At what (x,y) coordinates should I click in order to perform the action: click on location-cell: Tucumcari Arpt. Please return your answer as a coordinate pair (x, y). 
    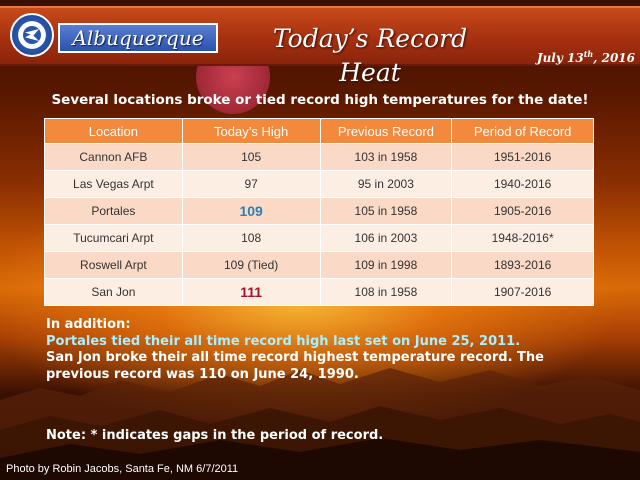
    Looking at the image, I should click on (113, 238).